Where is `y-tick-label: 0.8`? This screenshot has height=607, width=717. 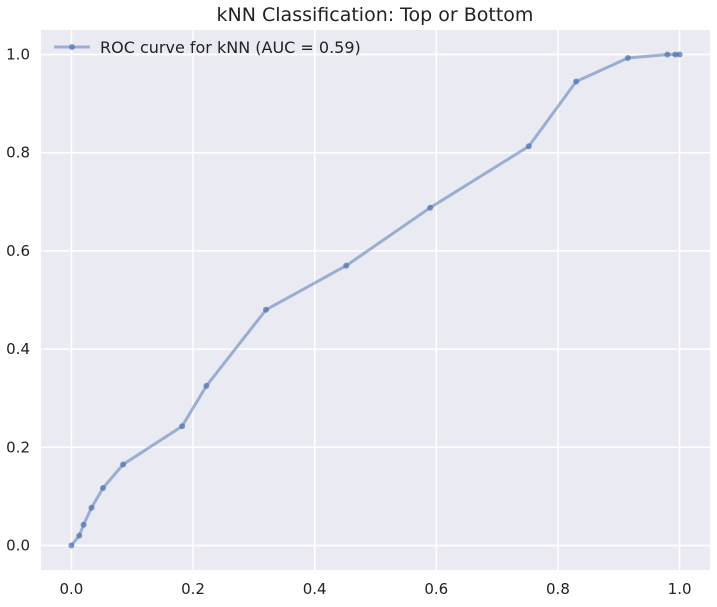
y-tick-label: 0.8 is located at coordinates (18, 153).